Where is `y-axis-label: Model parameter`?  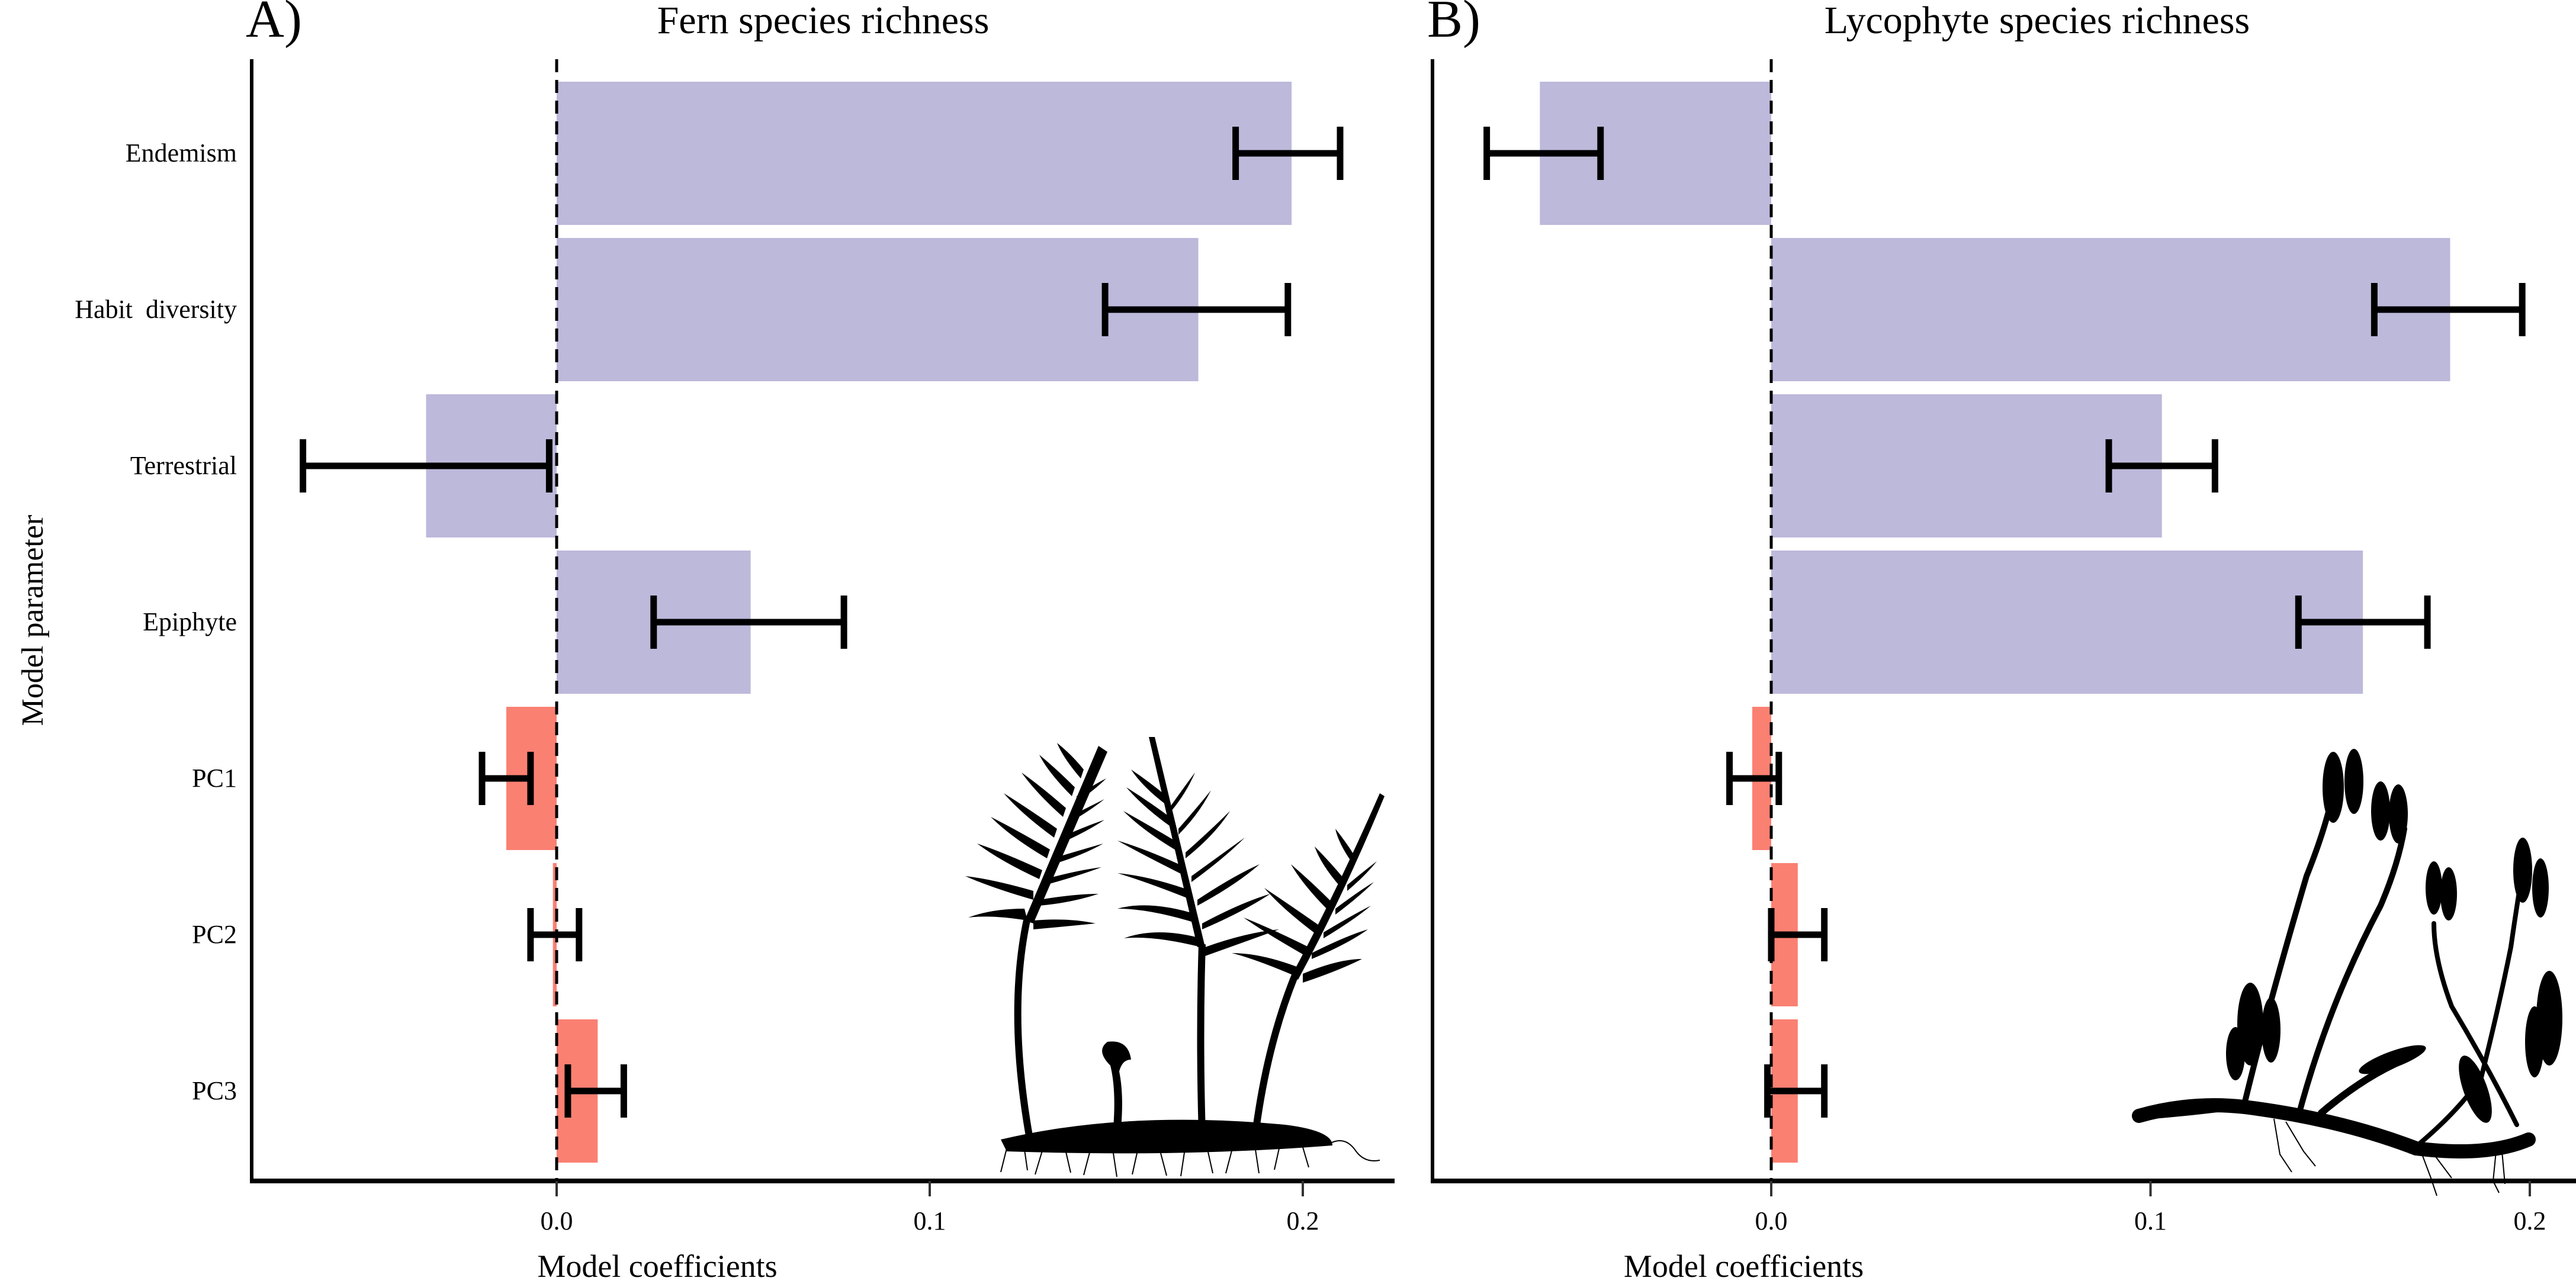 y-axis-label: Model parameter is located at coordinates (33, 620).